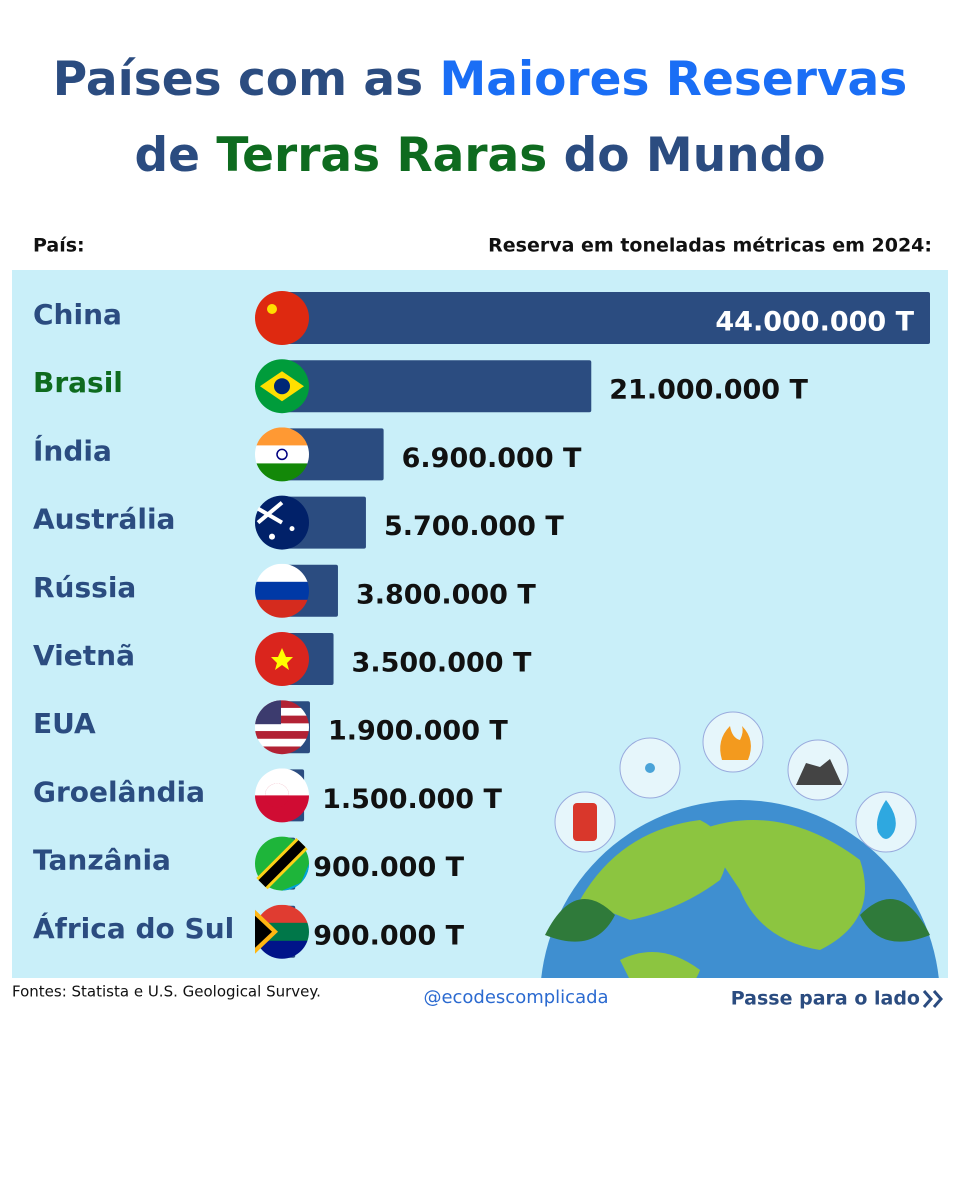  I want to click on category-label: Austrália, so click(104, 519).